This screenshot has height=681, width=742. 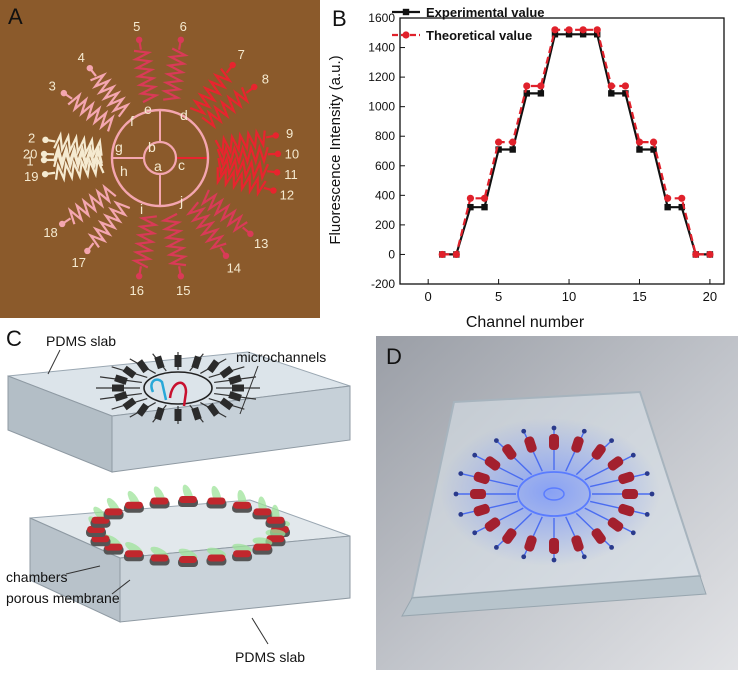 I want to click on panel-a-label: A, so click(x=15, y=17).